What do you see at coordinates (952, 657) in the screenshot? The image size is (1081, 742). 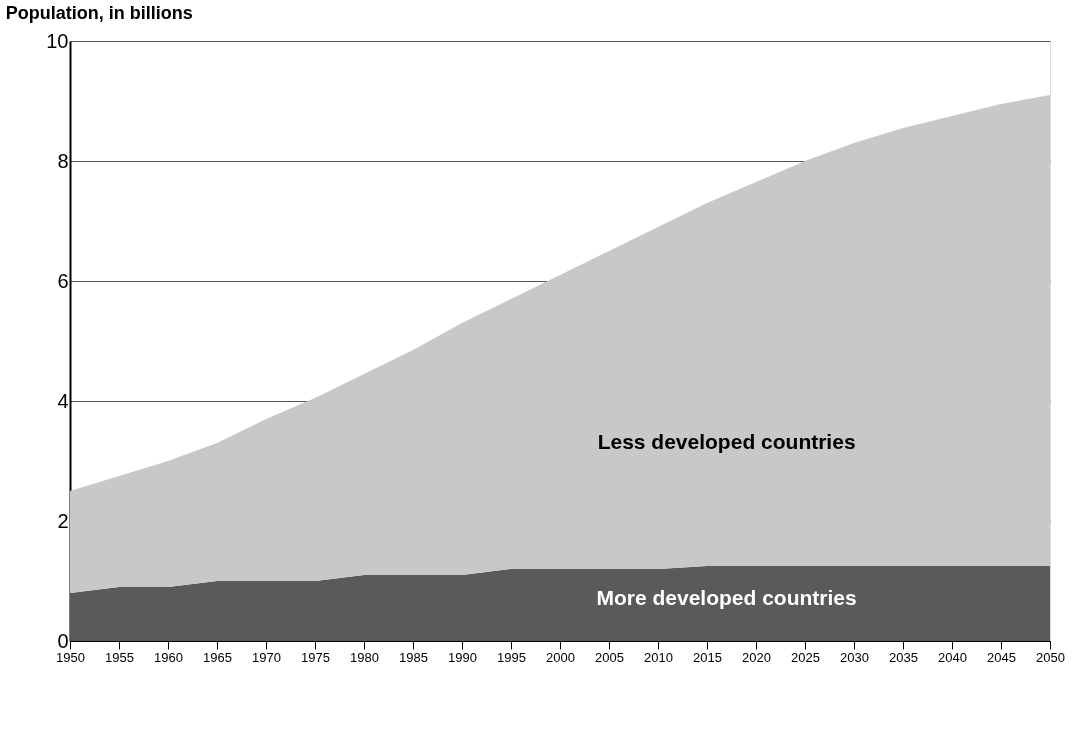 I see `x-tick-label: 2040` at bounding box center [952, 657].